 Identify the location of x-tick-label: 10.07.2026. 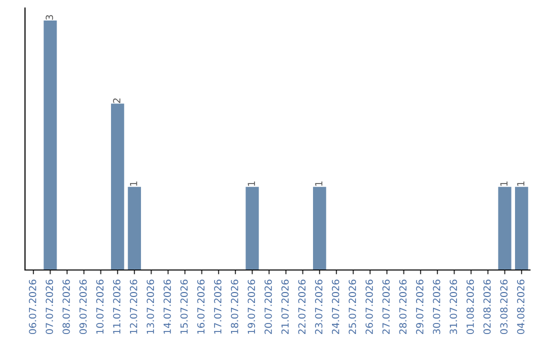
(100, 307).